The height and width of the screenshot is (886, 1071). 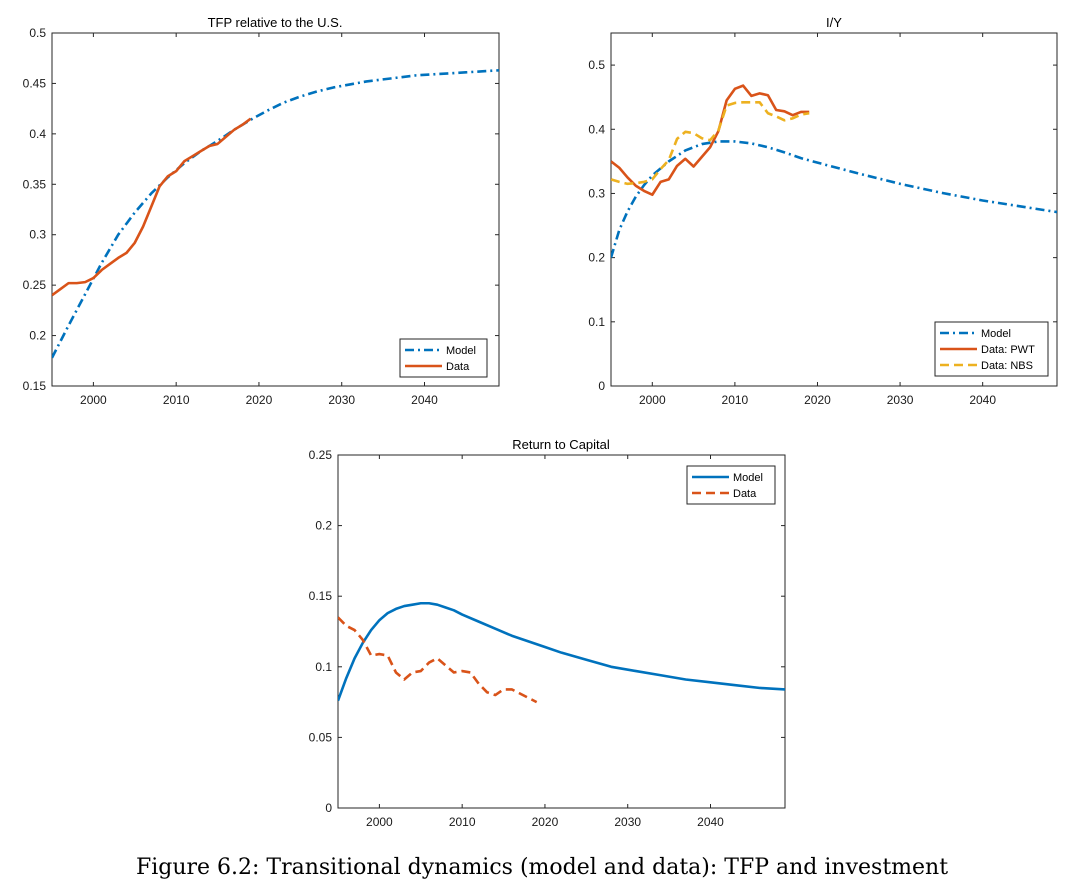 I want to click on chart-tfp-xtick-label: 2040, so click(x=424, y=400).